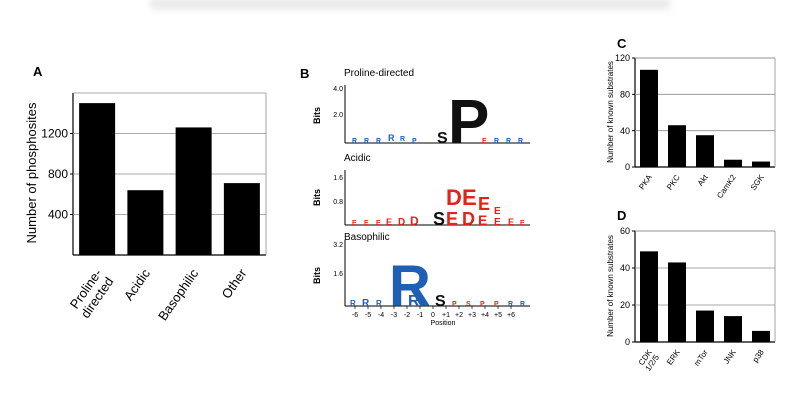 Image resolution: width=800 pixels, height=401 pixels. I want to click on y-tick-label-d: 20, so click(625, 305).